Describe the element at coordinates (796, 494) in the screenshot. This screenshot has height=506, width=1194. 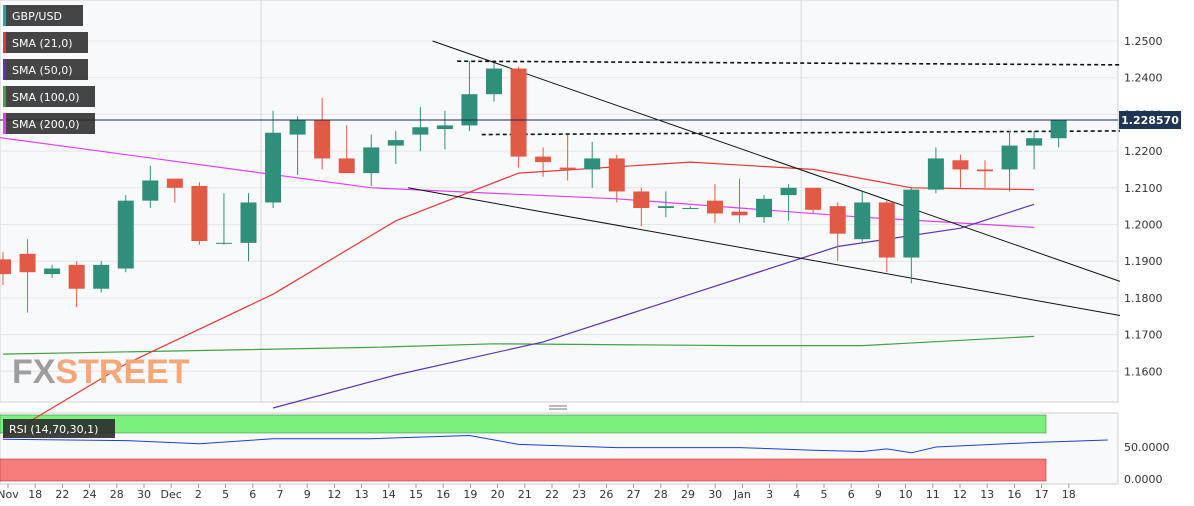
I see `date-tick-label: 4` at that location.